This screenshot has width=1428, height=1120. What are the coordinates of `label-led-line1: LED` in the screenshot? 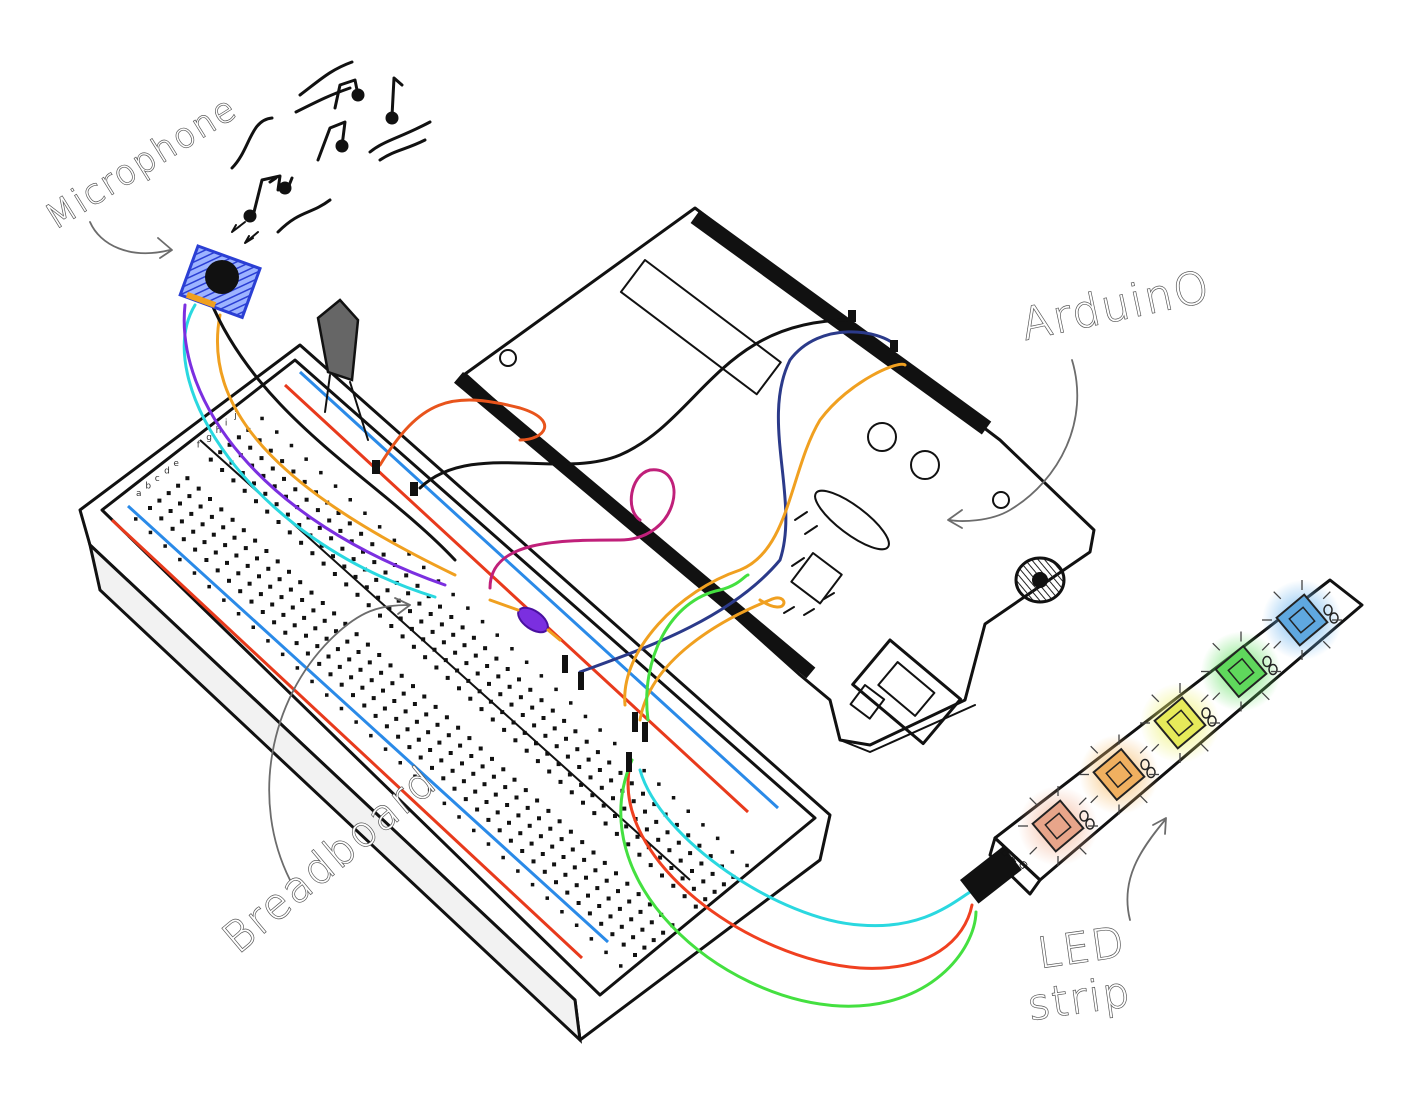 It's located at (1082, 947).